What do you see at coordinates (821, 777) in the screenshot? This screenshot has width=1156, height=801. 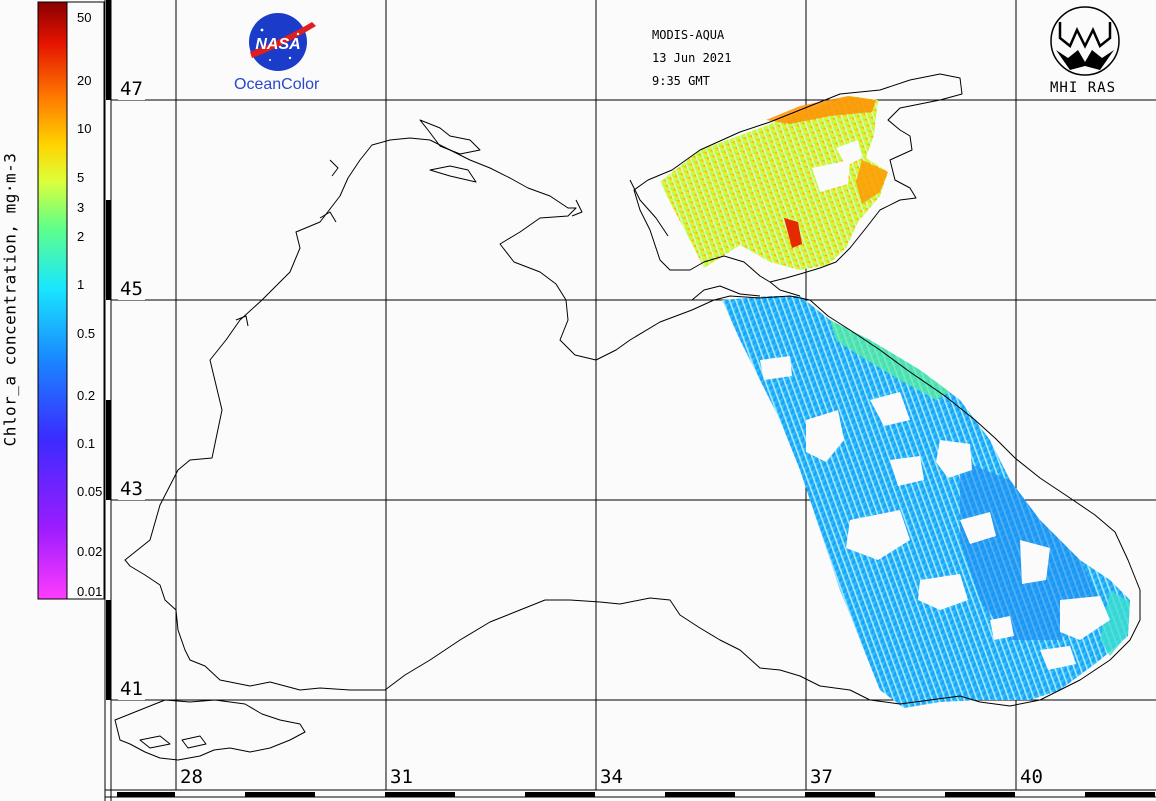 I see `lon-label-37: 37` at bounding box center [821, 777].